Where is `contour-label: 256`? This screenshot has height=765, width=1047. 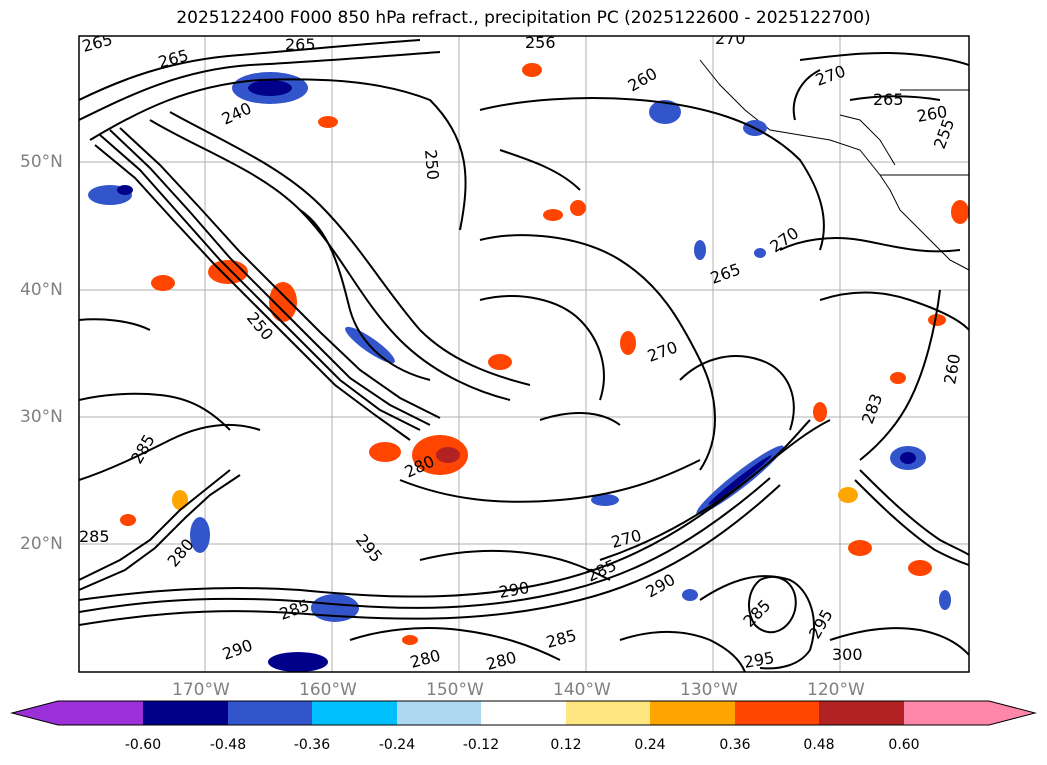 contour-label: 256 is located at coordinates (540, 42).